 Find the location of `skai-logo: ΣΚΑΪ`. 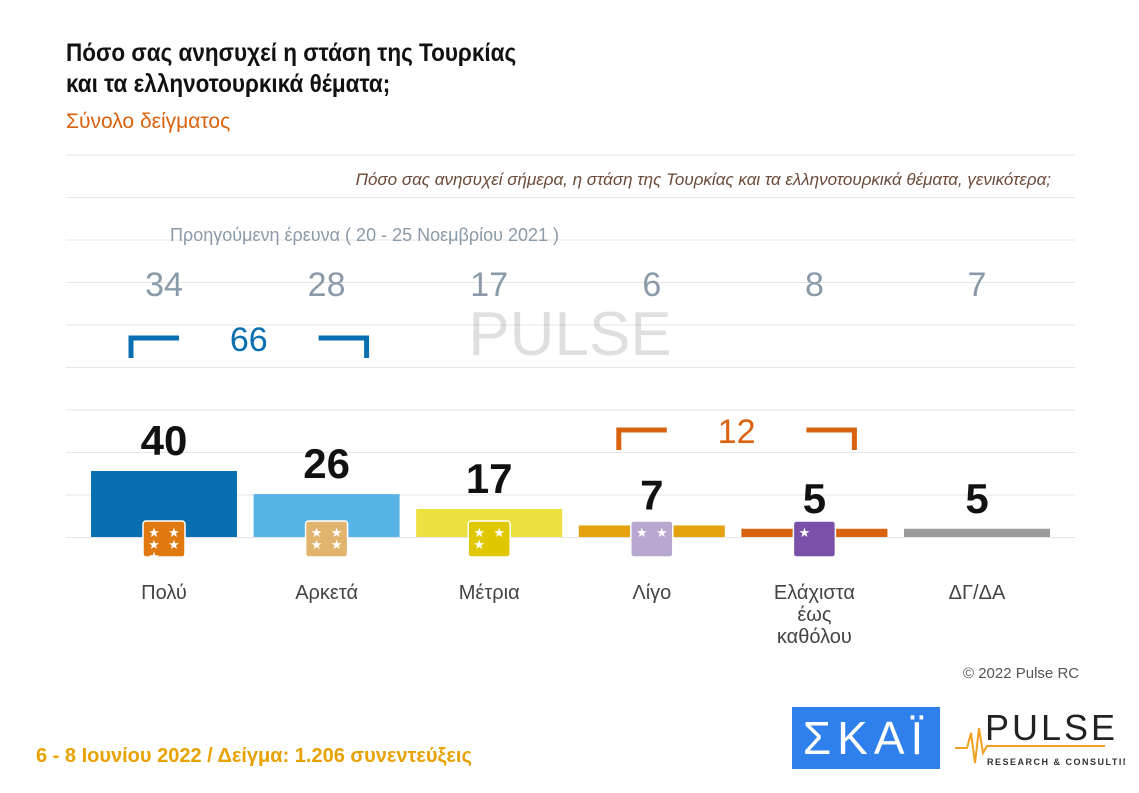

skai-logo: ΣΚΑΪ is located at coordinates (866, 738).